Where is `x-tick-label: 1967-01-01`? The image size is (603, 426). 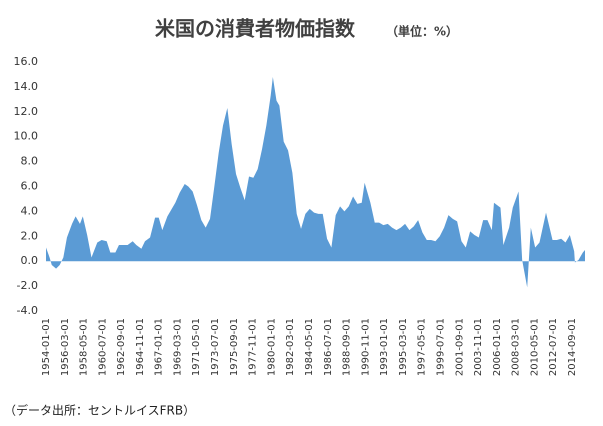 x-tick-label: 1967-01-01 is located at coordinates (159, 347).